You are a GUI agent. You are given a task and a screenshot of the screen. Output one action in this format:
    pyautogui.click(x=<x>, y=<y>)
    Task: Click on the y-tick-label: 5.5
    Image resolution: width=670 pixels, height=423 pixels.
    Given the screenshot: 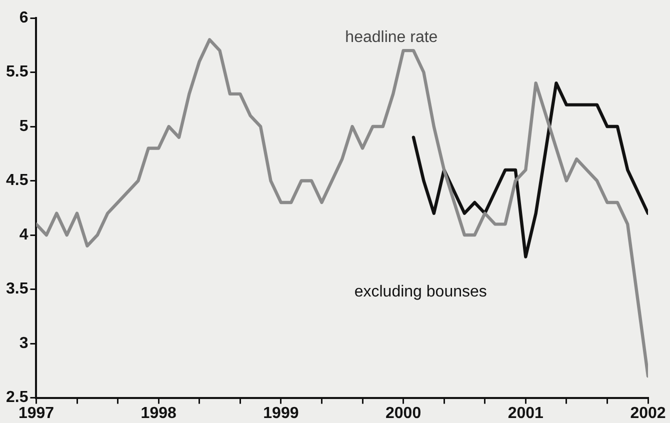 What is the action you would take?
    pyautogui.click(x=17, y=72)
    